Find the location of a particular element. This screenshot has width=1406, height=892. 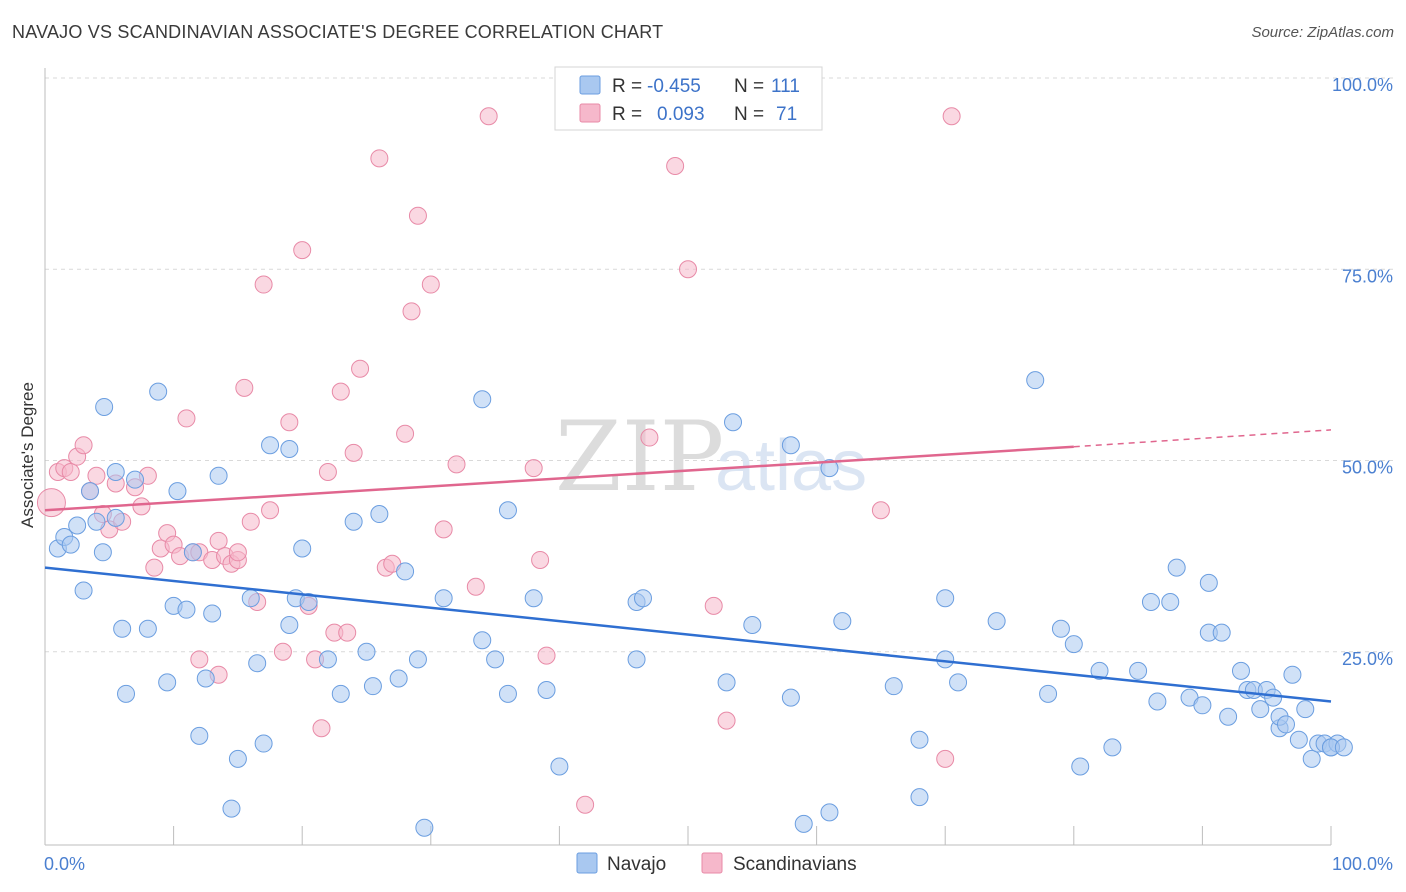

stats-swatch-navajo is located at coordinates (590, 85).